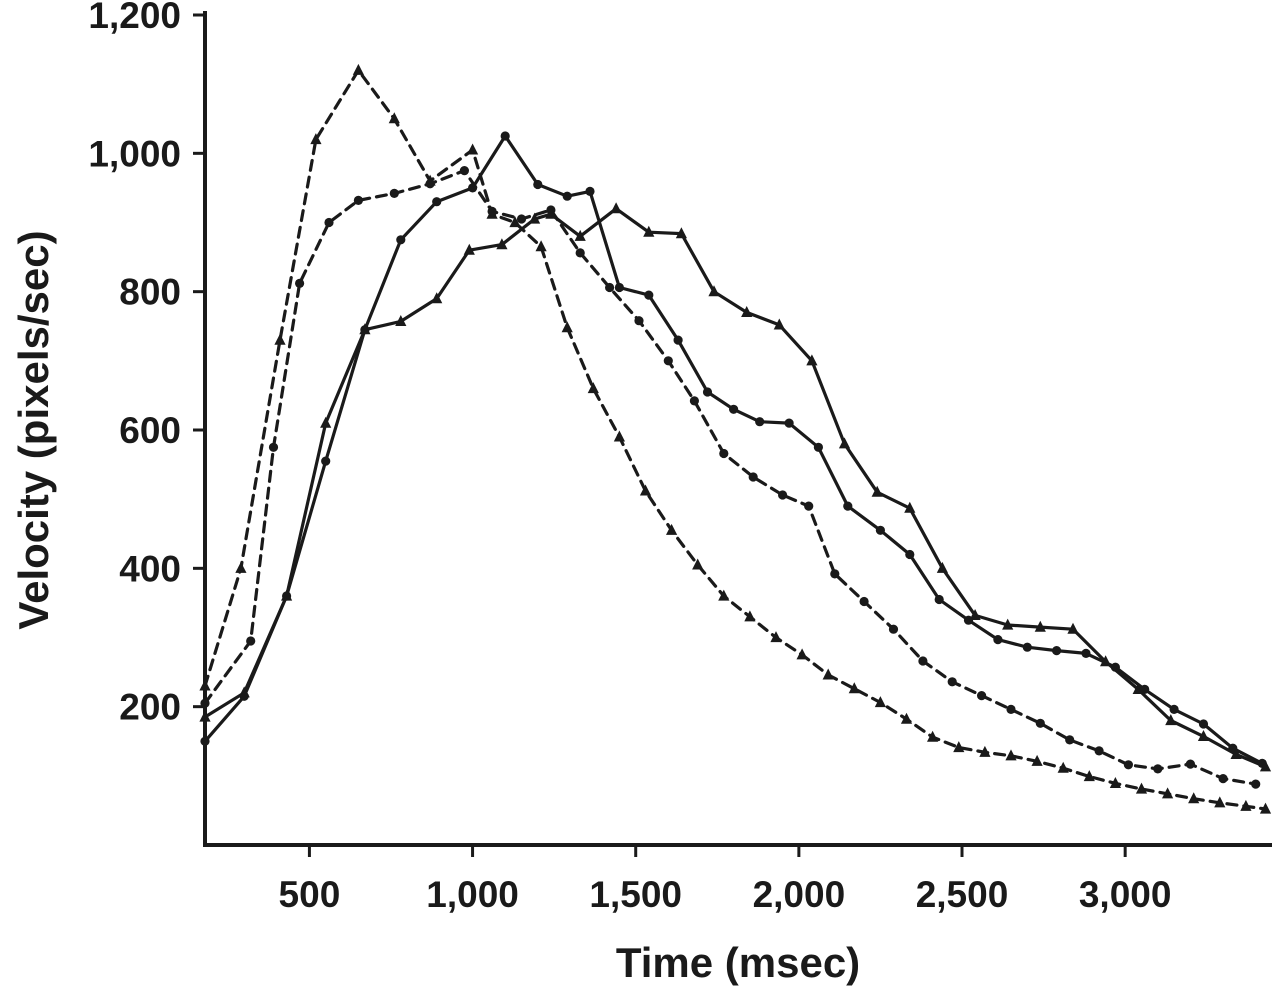 This screenshot has width=1279, height=997. I want to click on x-tick-label: 3,000, so click(1125, 894).